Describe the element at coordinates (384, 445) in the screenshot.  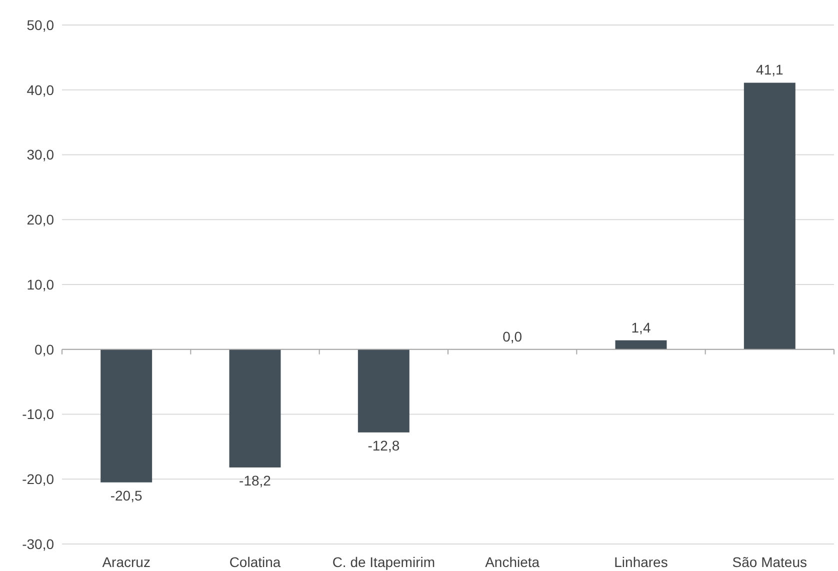
I see `data-label: -12,8` at that location.